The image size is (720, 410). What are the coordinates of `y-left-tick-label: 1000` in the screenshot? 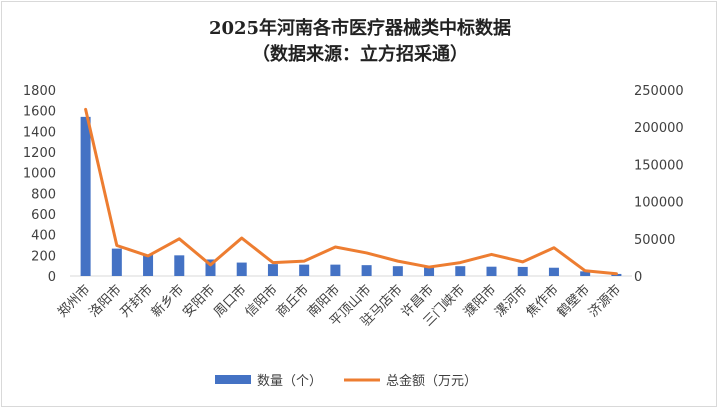 It's located at (39, 174).